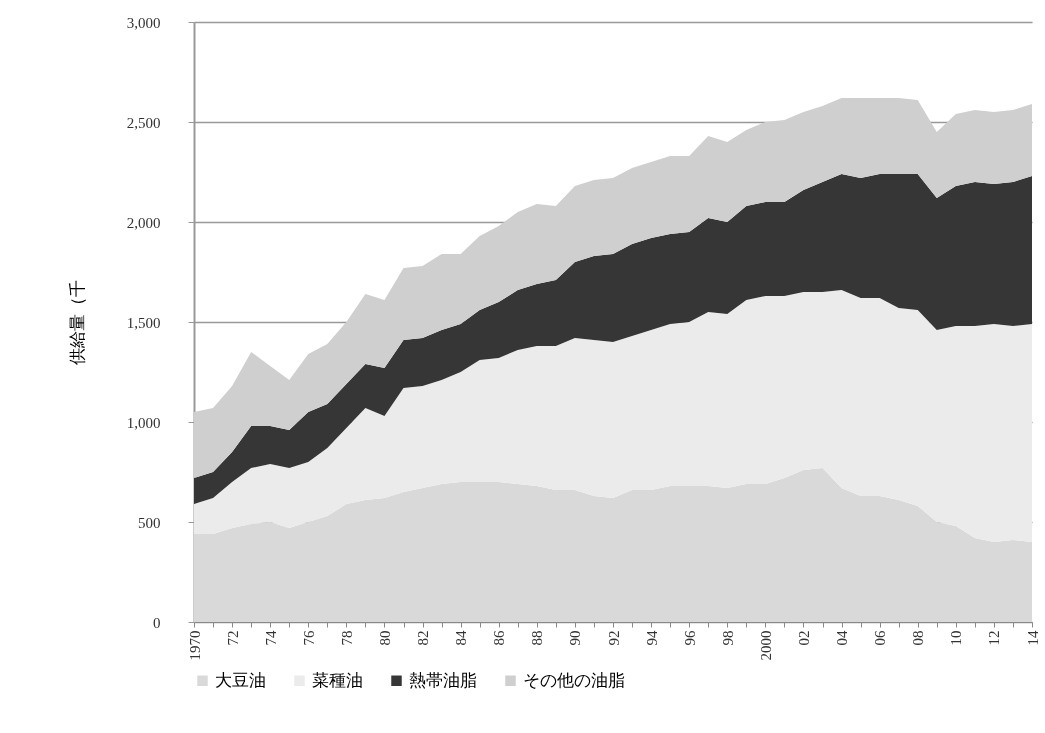 The width and height of the screenshot is (1045, 733). What do you see at coordinates (157, 622) in the screenshot?
I see `y-tick-label: 0` at bounding box center [157, 622].